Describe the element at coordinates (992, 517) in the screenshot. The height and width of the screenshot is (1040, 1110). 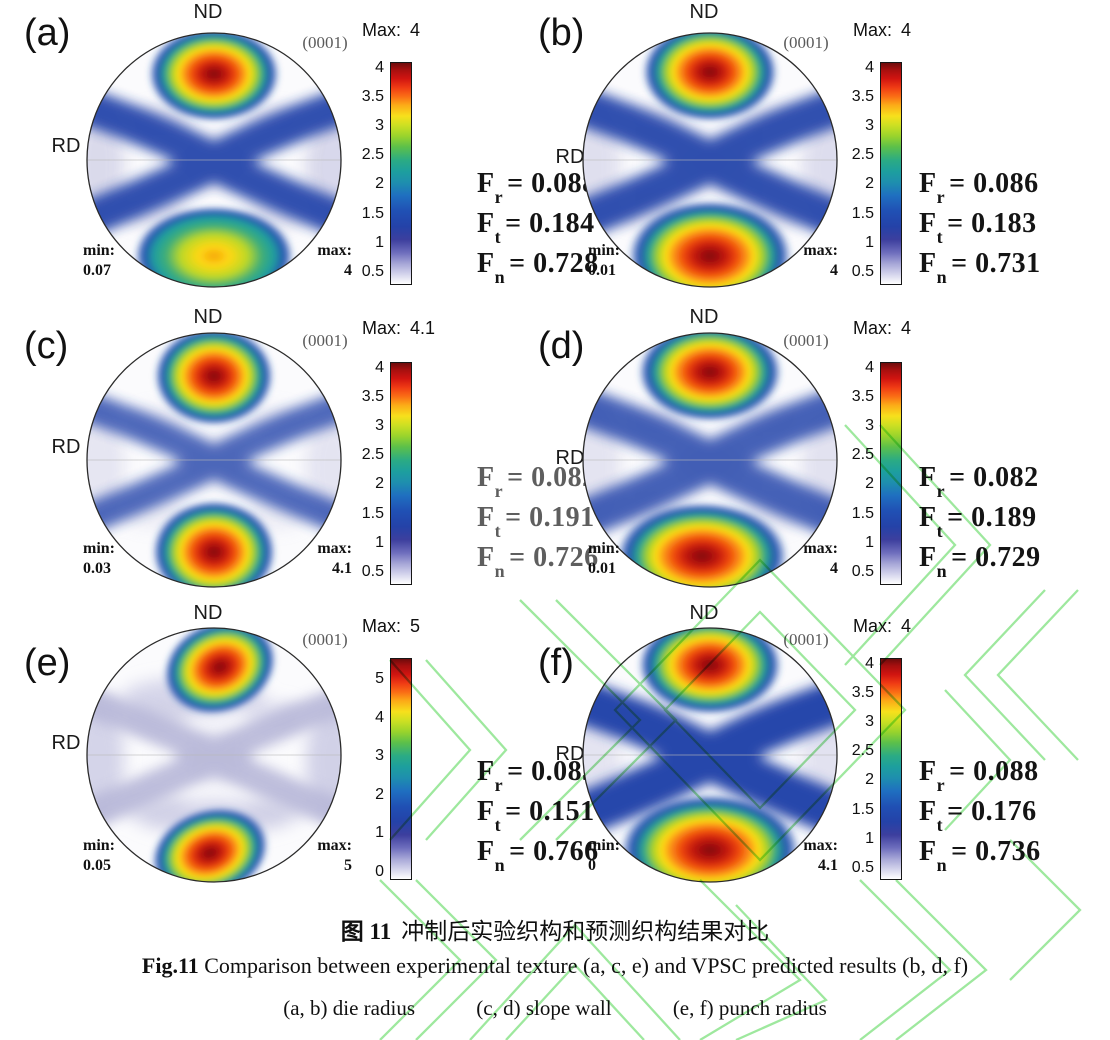
I see `f-value-number: = 0.189` at that location.